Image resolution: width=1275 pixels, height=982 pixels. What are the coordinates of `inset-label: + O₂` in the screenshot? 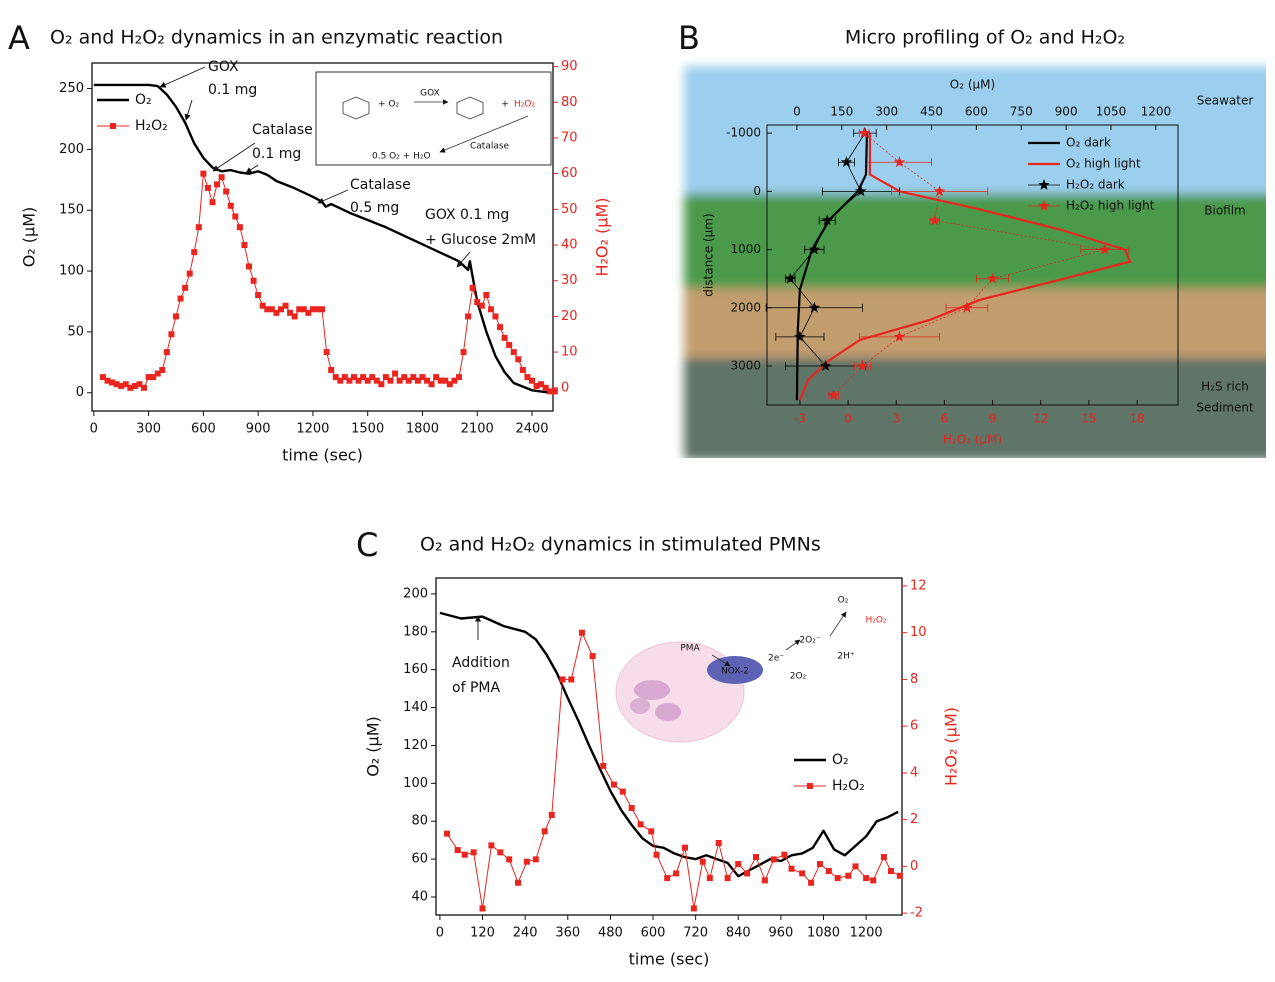 It's located at (388, 105).